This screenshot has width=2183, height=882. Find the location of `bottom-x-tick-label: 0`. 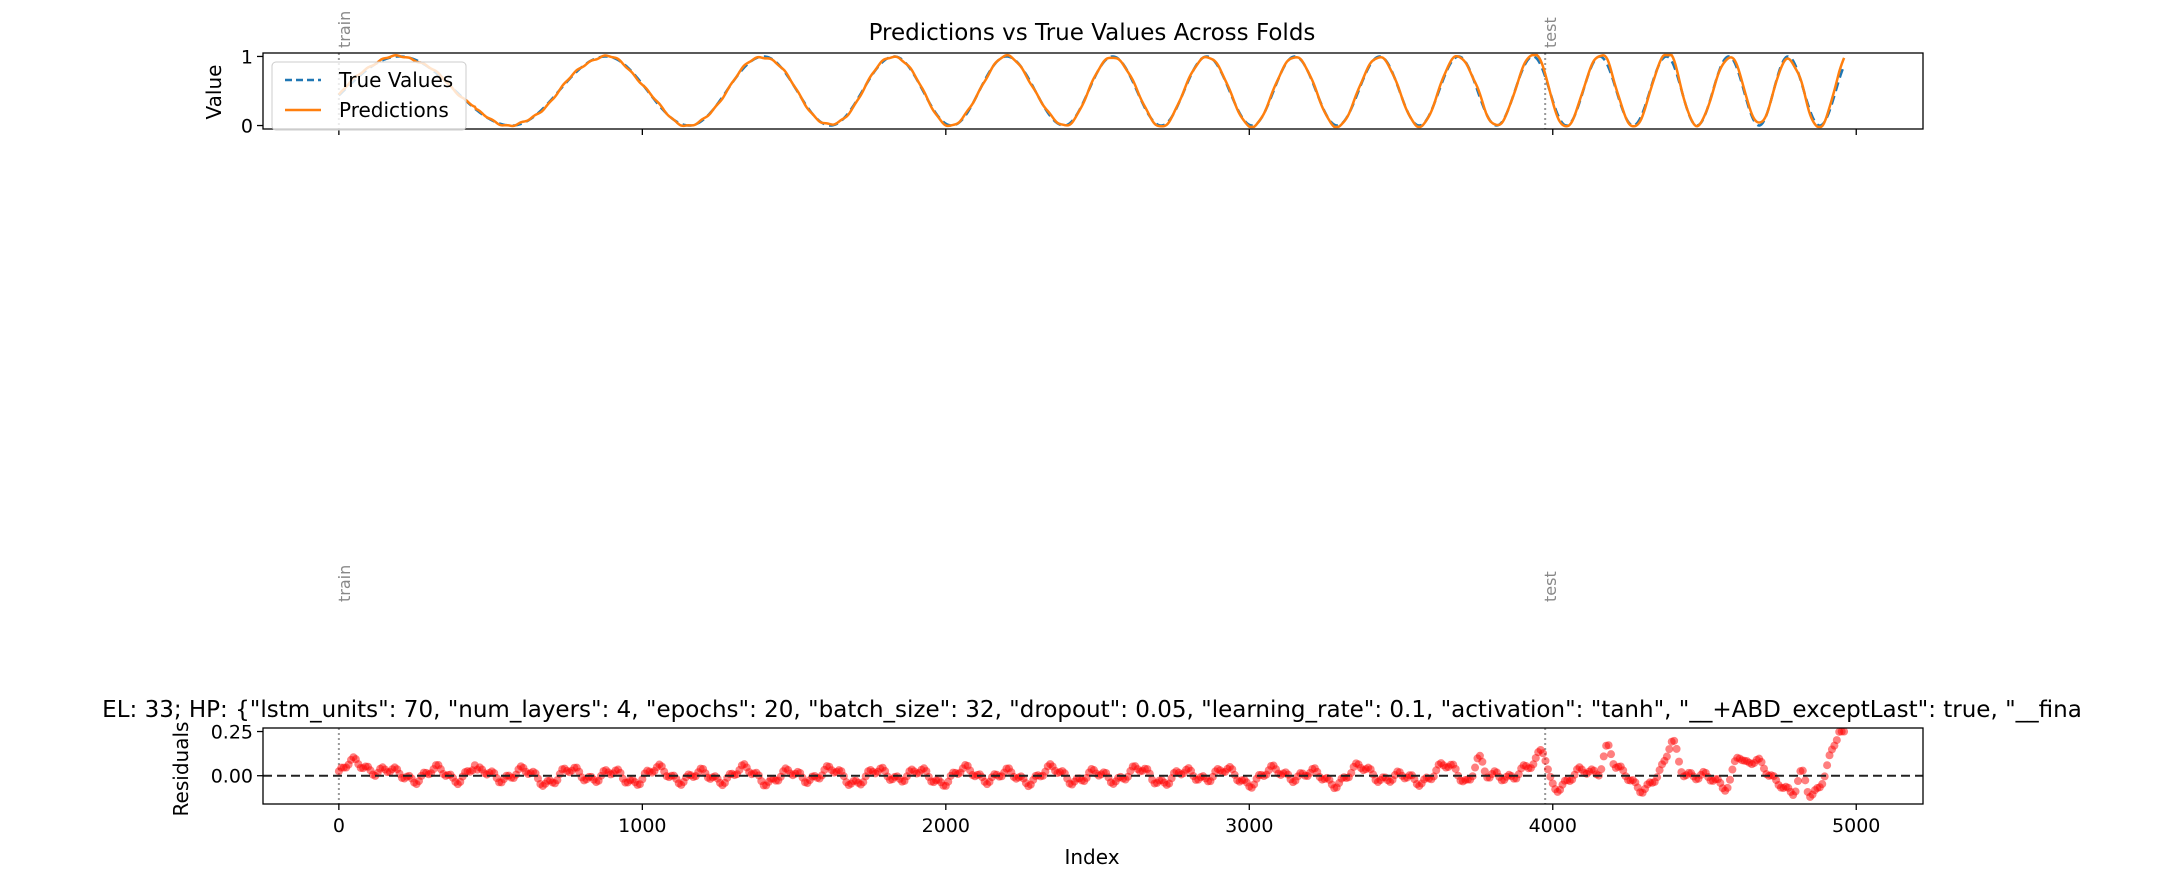

bottom-x-tick-label: 0 is located at coordinates (339, 826).